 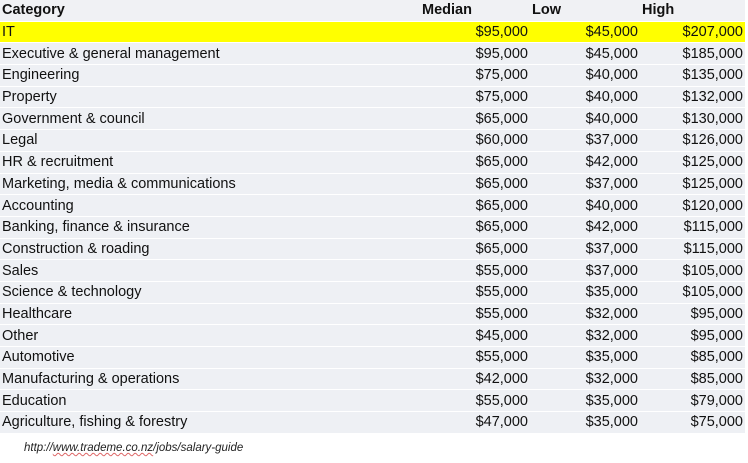 I want to click on table-row: Other $45,000 $32,000 $95,000, so click(x=372, y=335).